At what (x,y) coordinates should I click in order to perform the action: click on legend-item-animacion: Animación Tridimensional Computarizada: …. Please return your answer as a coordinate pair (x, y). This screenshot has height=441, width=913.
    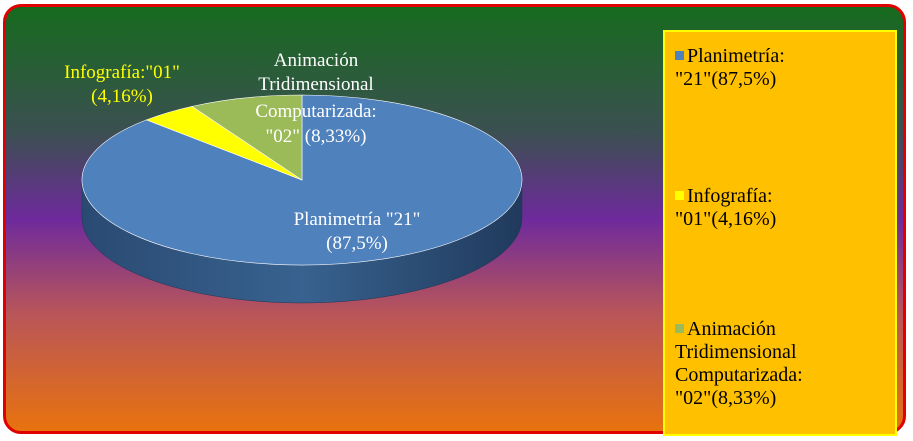
    Looking at the image, I should click on (785, 364).